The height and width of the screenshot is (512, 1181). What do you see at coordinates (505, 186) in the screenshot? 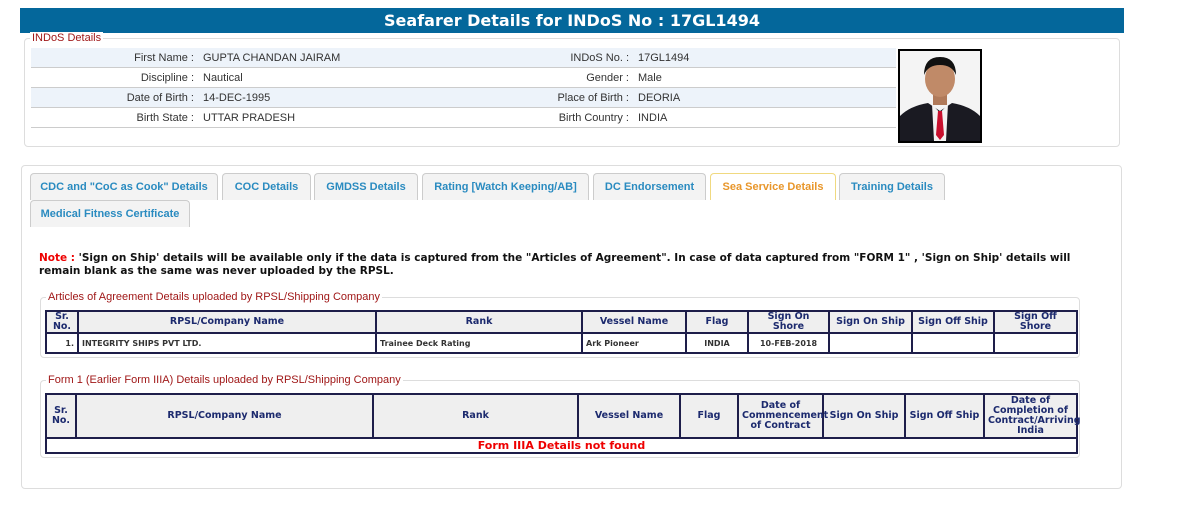
I see `tab-rating-watch-keeping-ab: Rating [Watch Keeping/AB]` at bounding box center [505, 186].